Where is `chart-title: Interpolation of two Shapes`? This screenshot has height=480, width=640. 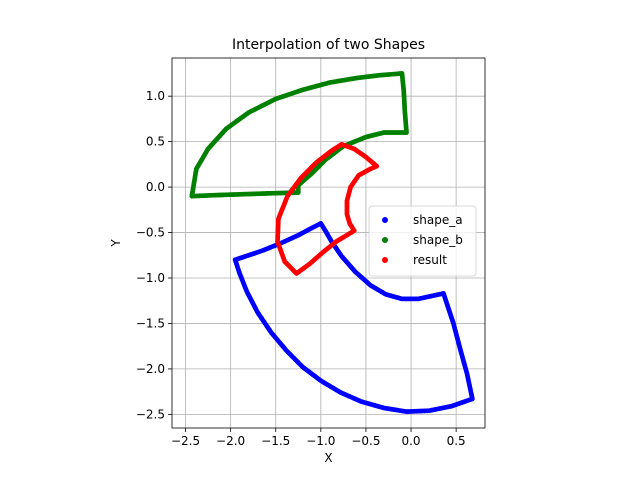
chart-title: Interpolation of two Shapes is located at coordinates (328, 45).